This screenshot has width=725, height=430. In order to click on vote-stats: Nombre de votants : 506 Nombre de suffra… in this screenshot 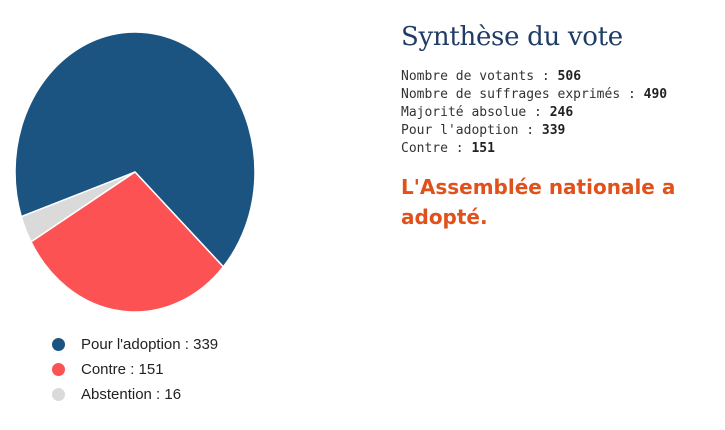, I will do `click(563, 113)`.